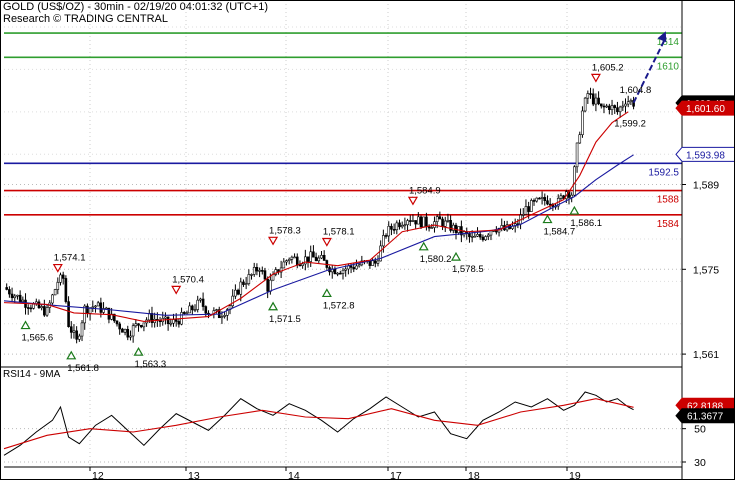 The height and width of the screenshot is (480, 735). What do you see at coordinates (294, 475) in the screenshot?
I see `x-tick-label: 14` at bounding box center [294, 475].